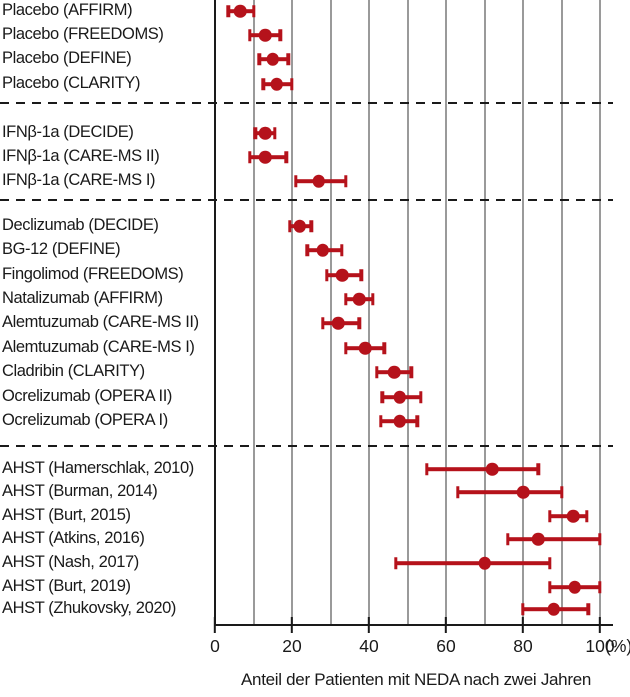 The height and width of the screenshot is (697, 630). I want to click on x-axis-tick-label: 100, so click(600, 646).